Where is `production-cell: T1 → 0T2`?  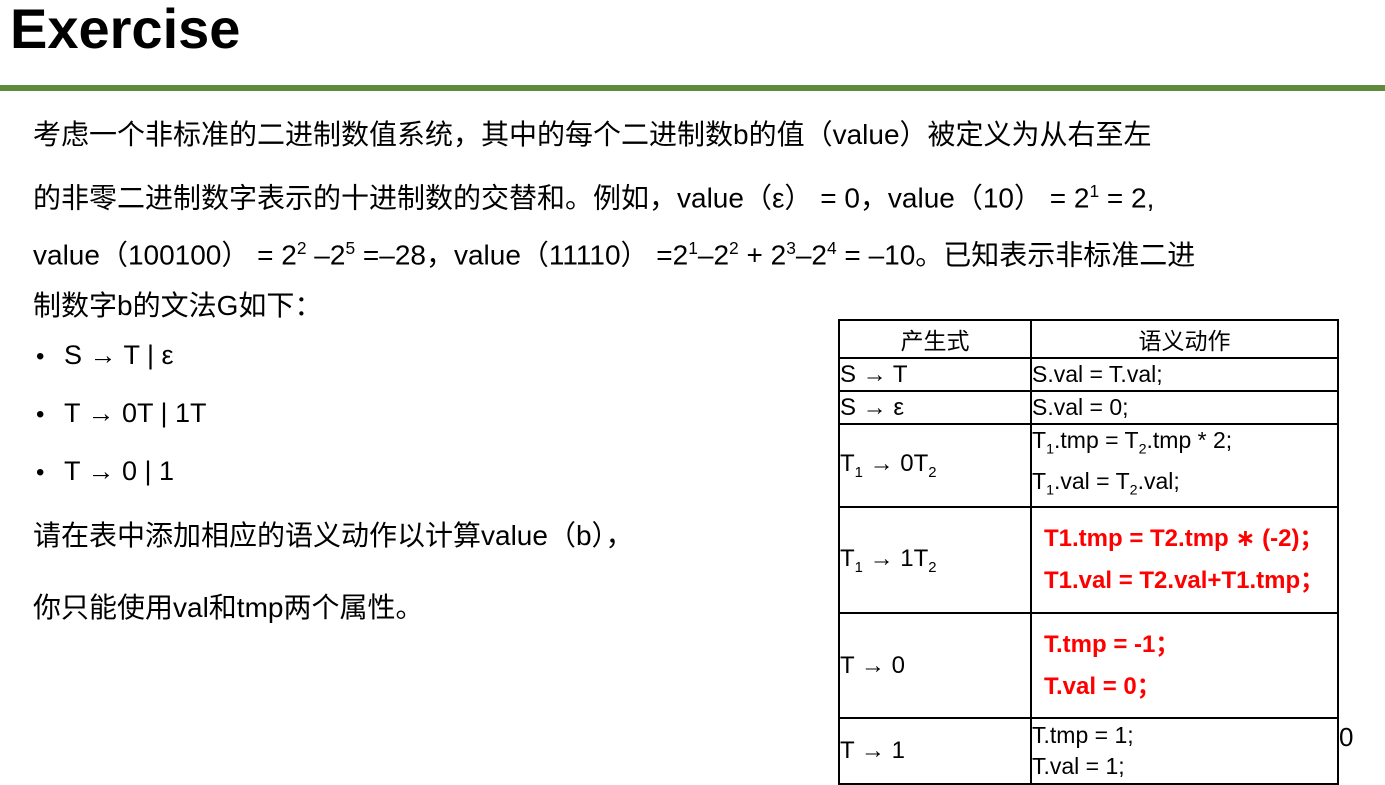 production-cell: T1 → 0T2 is located at coordinates (935, 465).